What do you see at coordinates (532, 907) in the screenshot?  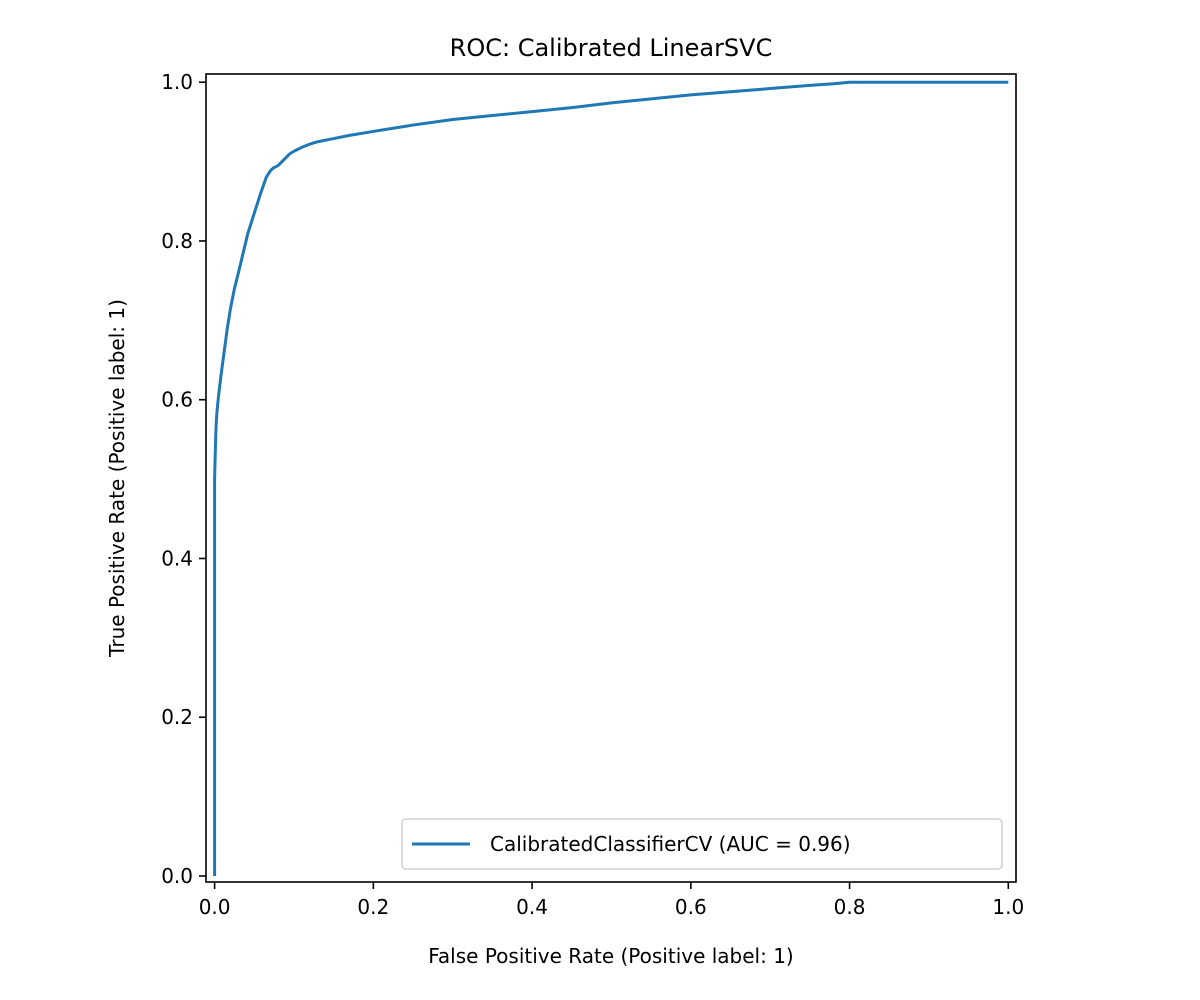 I see `x-tick-label: 0.4` at bounding box center [532, 907].